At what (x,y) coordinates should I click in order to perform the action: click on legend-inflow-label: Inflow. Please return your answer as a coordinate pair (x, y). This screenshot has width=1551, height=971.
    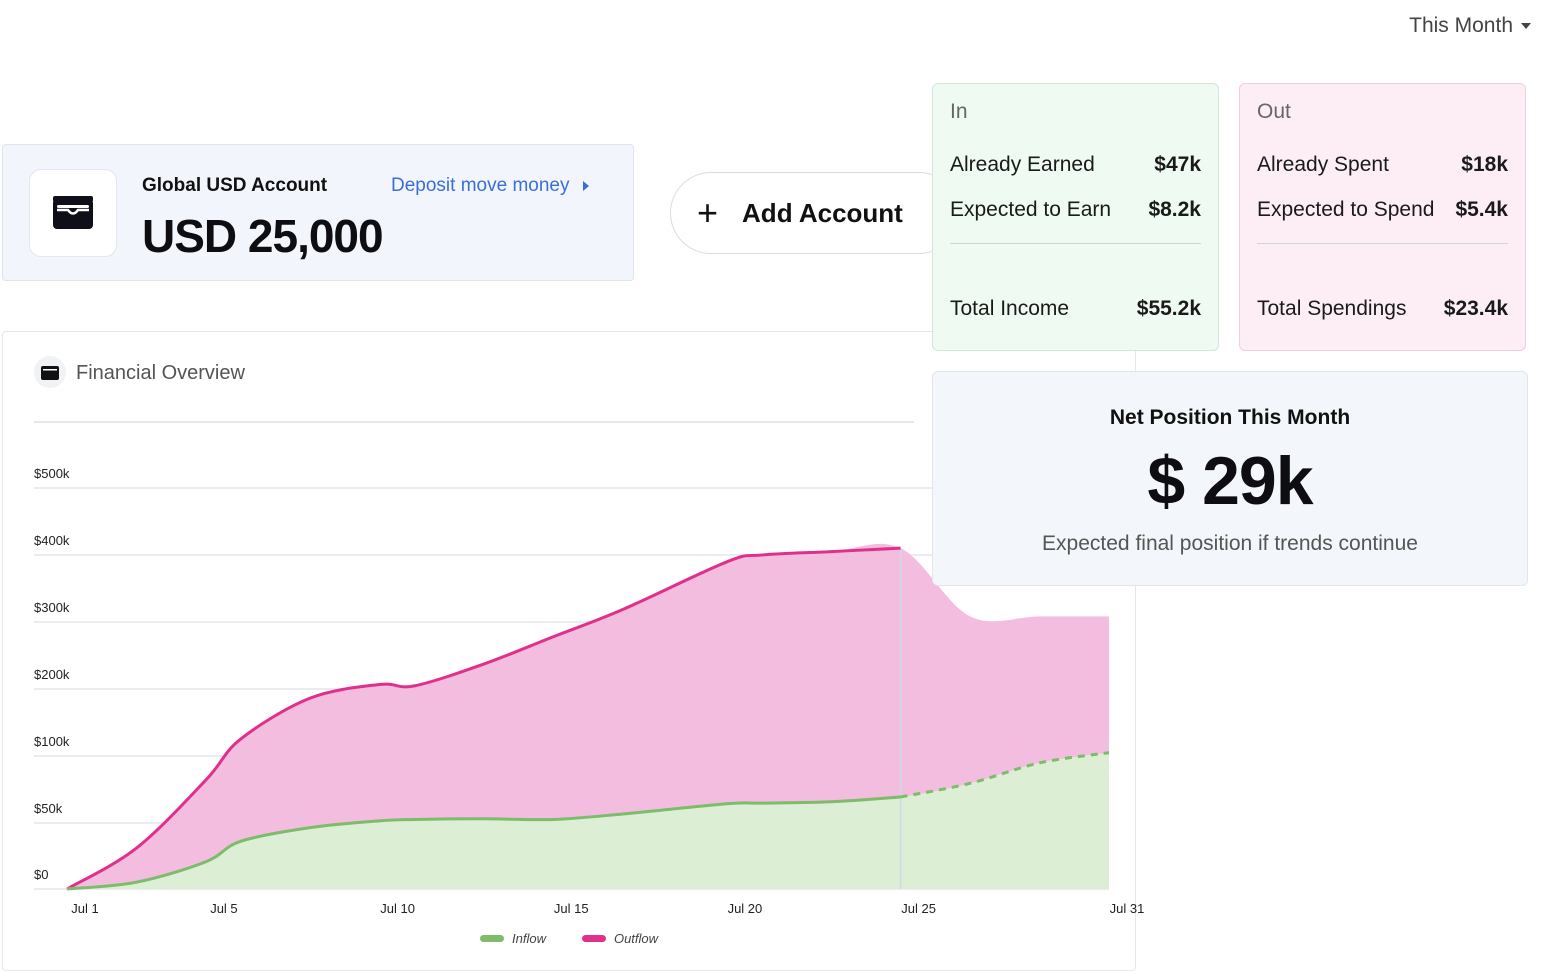
    Looking at the image, I should click on (529, 938).